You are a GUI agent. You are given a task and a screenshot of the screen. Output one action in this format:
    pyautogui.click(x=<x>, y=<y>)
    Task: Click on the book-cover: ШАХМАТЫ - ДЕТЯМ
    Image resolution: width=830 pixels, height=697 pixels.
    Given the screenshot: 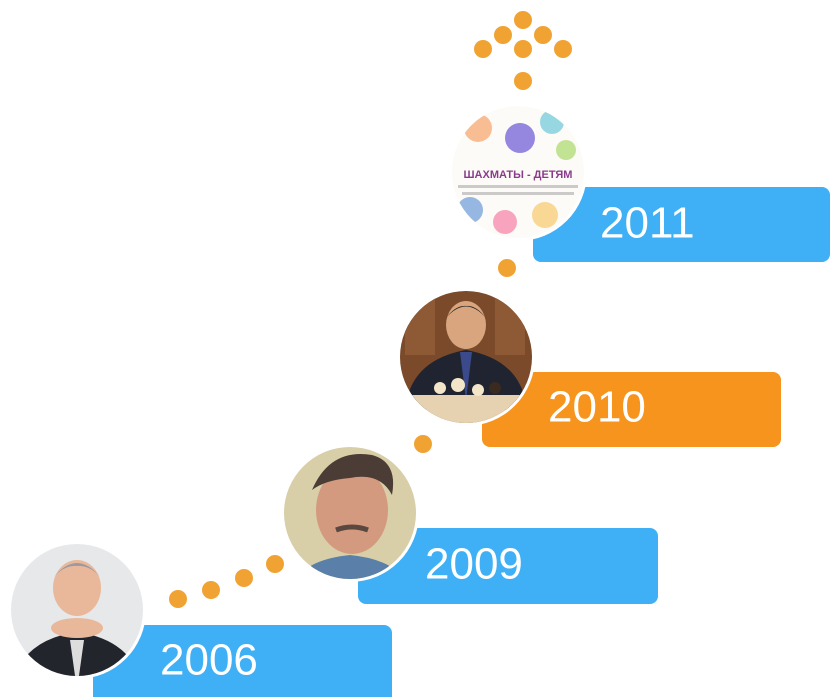 What is the action you would take?
    pyautogui.click(x=518, y=172)
    